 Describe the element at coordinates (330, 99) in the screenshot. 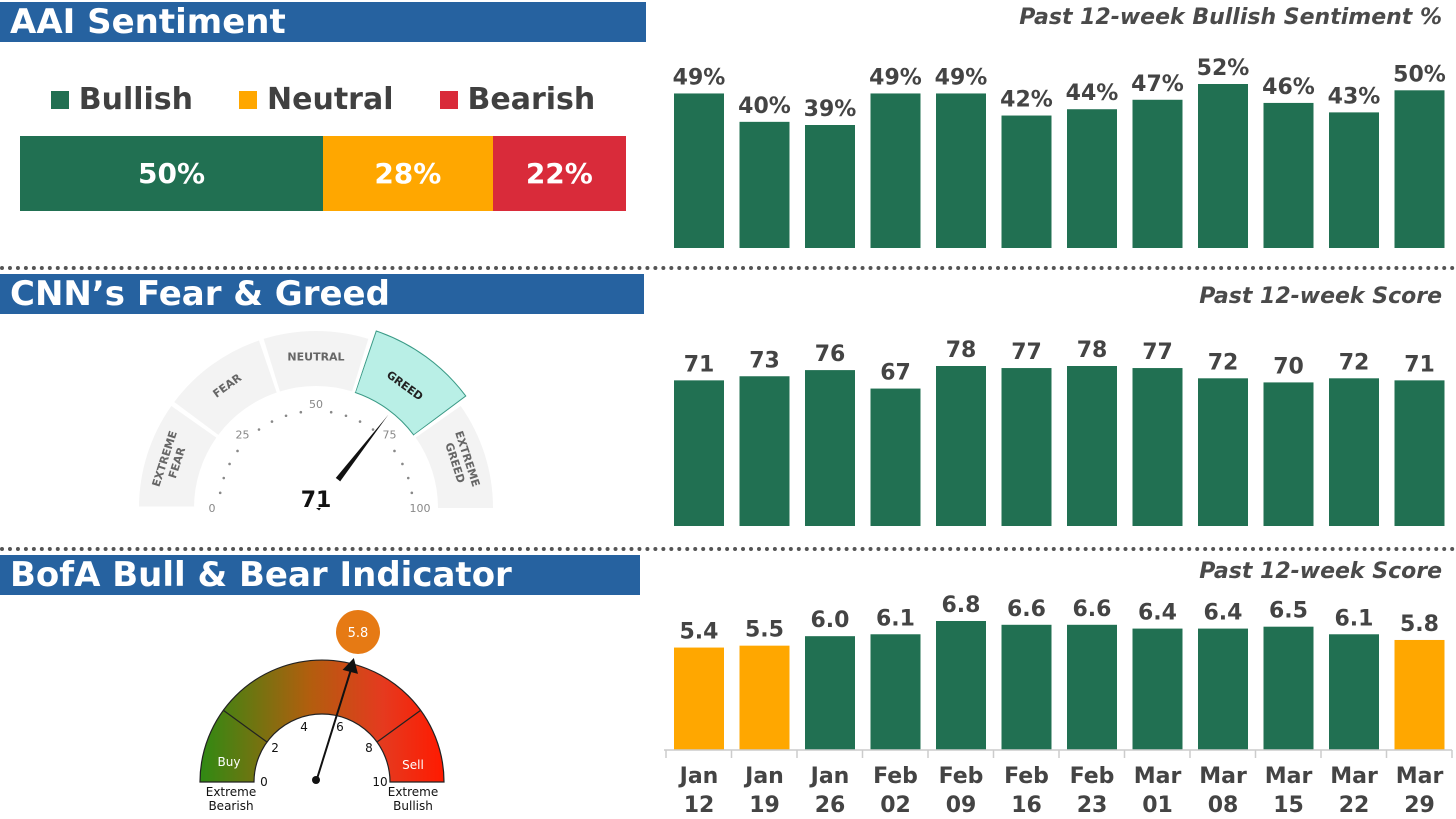

I see `legend-label-neutral: Neutral` at that location.